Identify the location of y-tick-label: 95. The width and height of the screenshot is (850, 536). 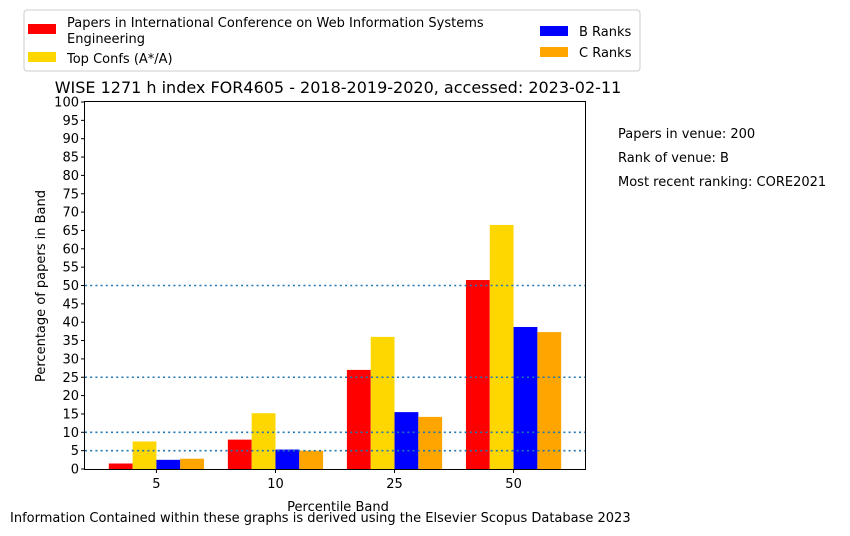
(70, 121).